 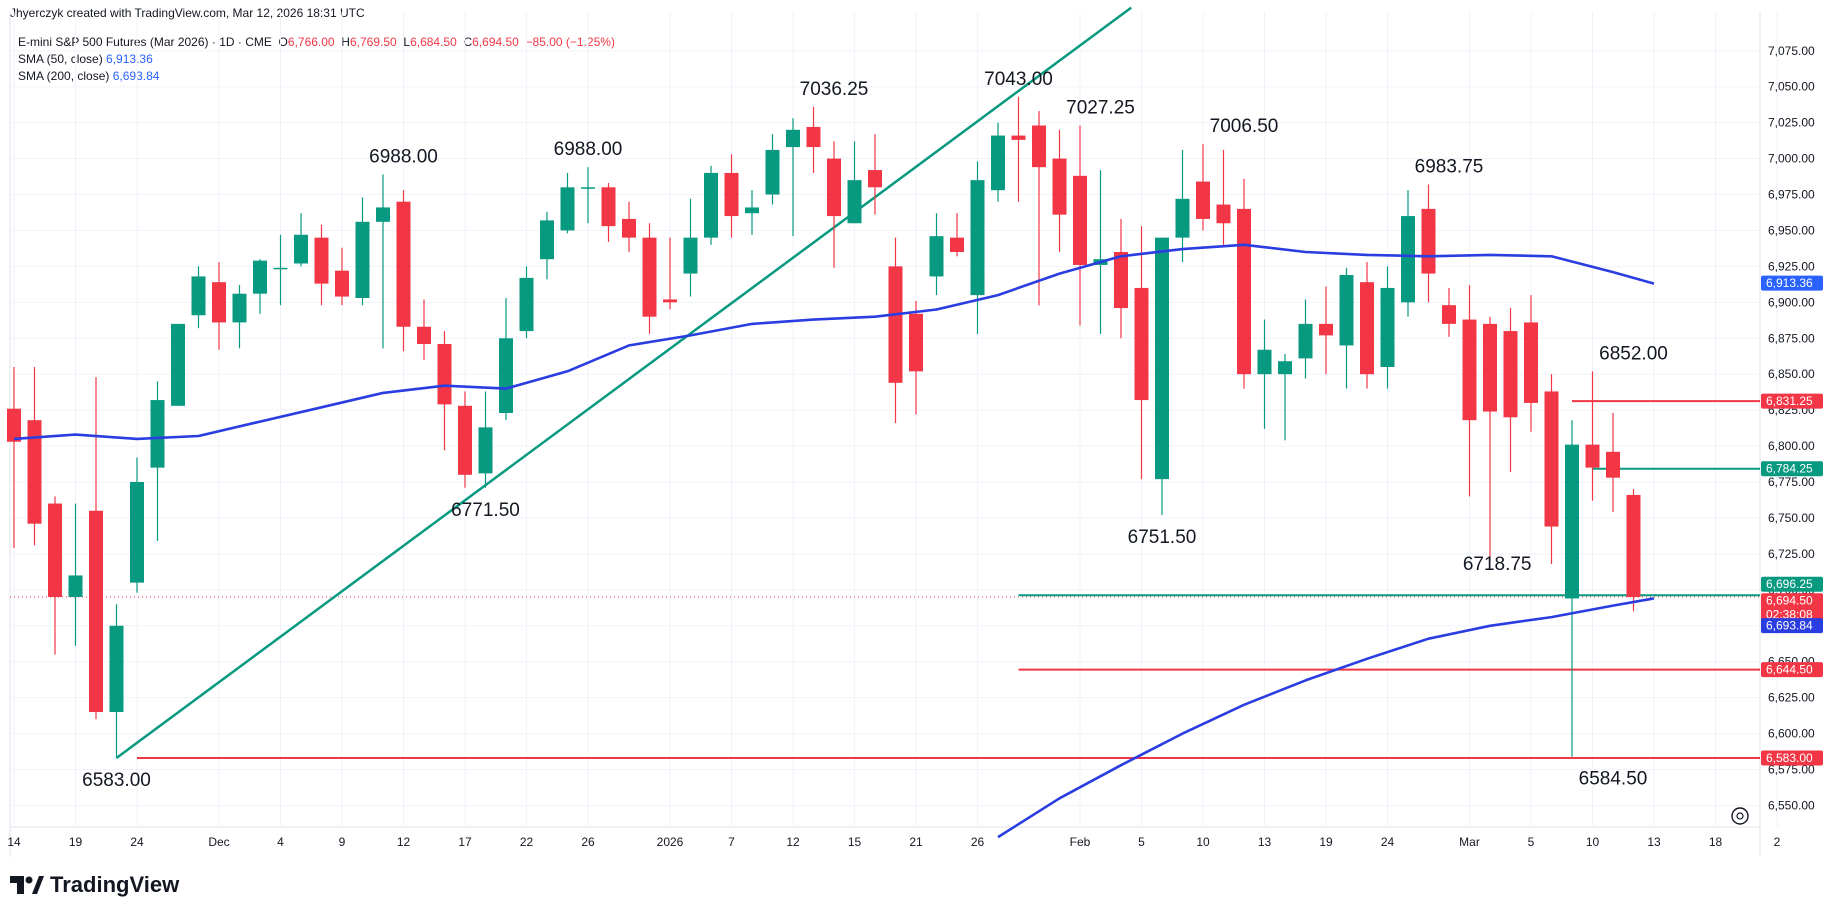 I want to click on legend-sma200-row: SMA (200, close) 6,693.84, so click(x=316, y=76).